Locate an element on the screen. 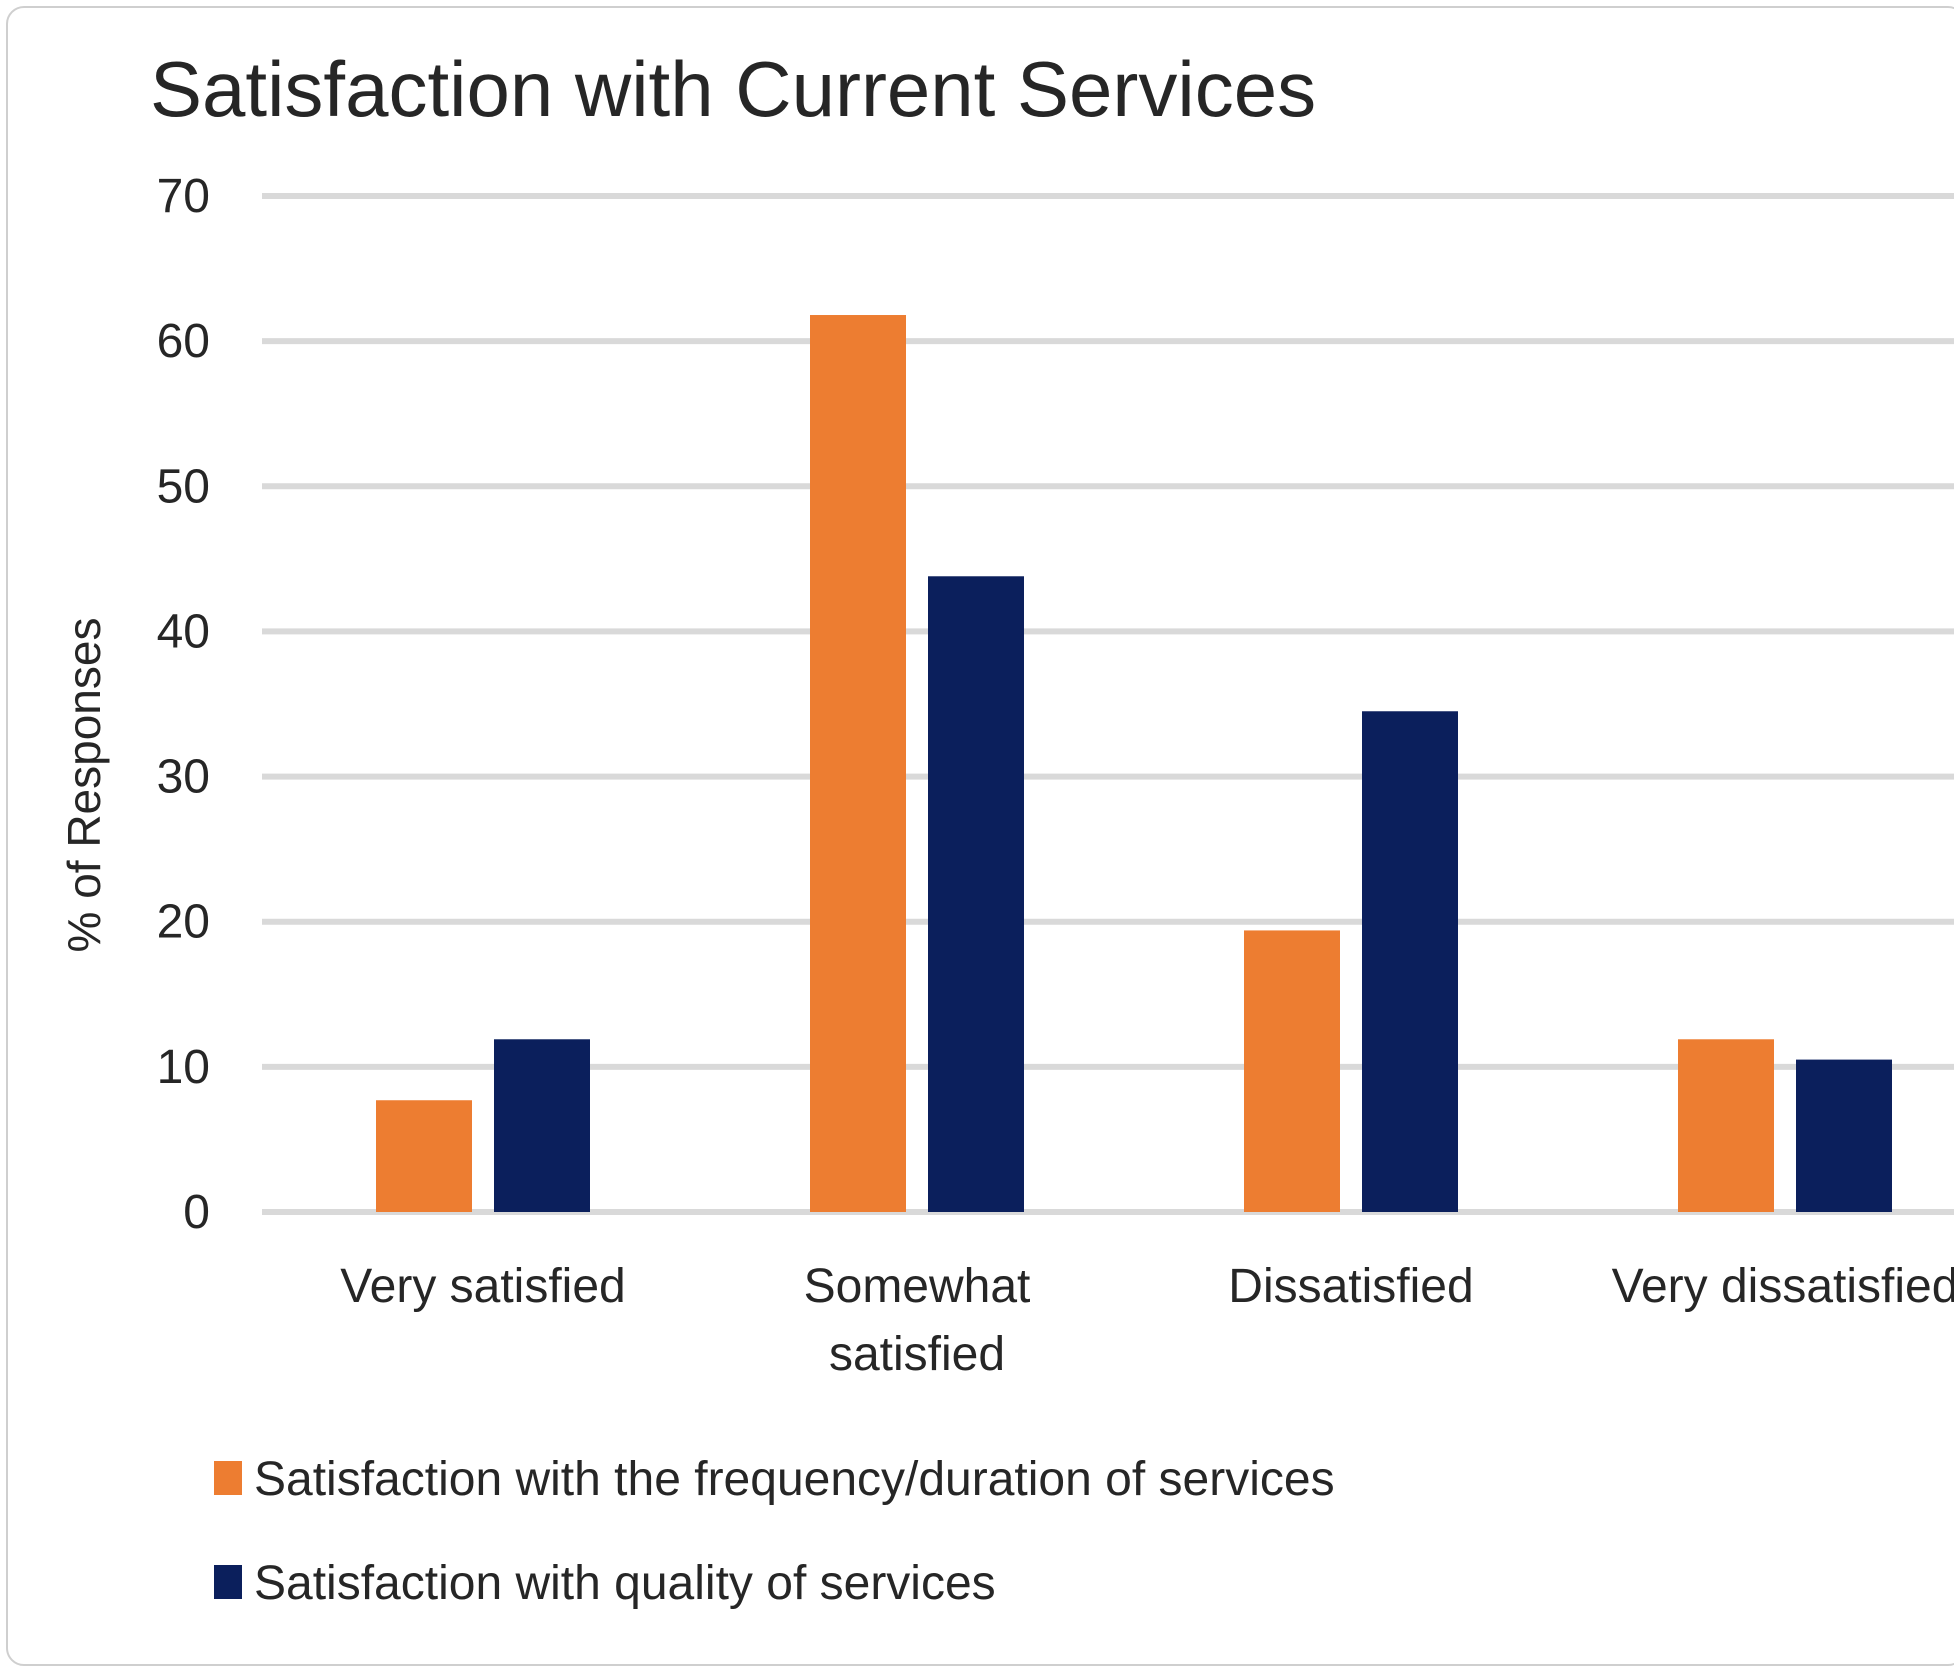  category-label: Very satisfied is located at coordinates (482, 1286).